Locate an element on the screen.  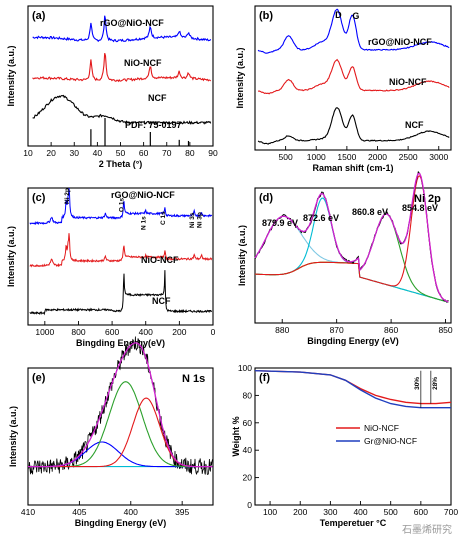
peak-label: 879.9 eV is located at coordinates (280, 223).